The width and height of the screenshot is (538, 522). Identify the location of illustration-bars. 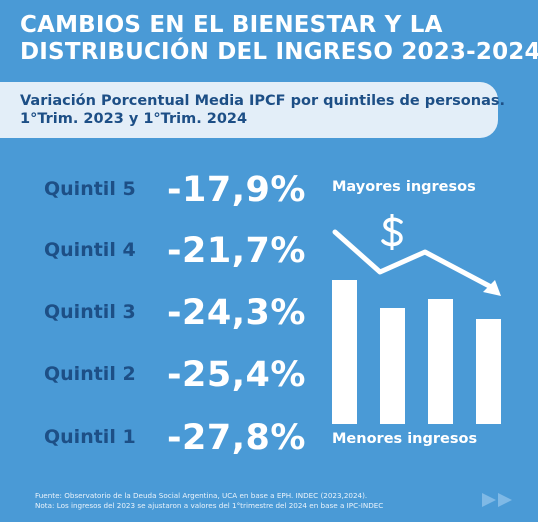
(416, 352).